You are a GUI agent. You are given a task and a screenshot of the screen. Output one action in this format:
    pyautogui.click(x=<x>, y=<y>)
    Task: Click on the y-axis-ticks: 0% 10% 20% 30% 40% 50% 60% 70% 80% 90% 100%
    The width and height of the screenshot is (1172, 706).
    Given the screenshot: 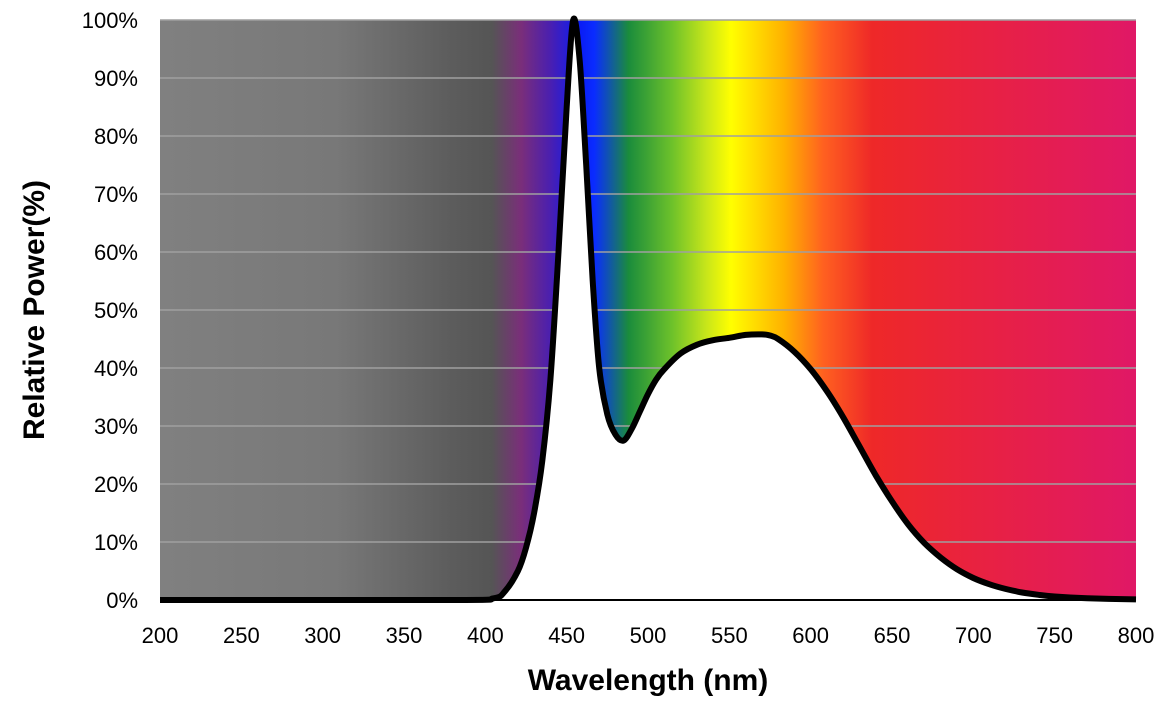 What is the action you would take?
    pyautogui.click(x=110, y=310)
    